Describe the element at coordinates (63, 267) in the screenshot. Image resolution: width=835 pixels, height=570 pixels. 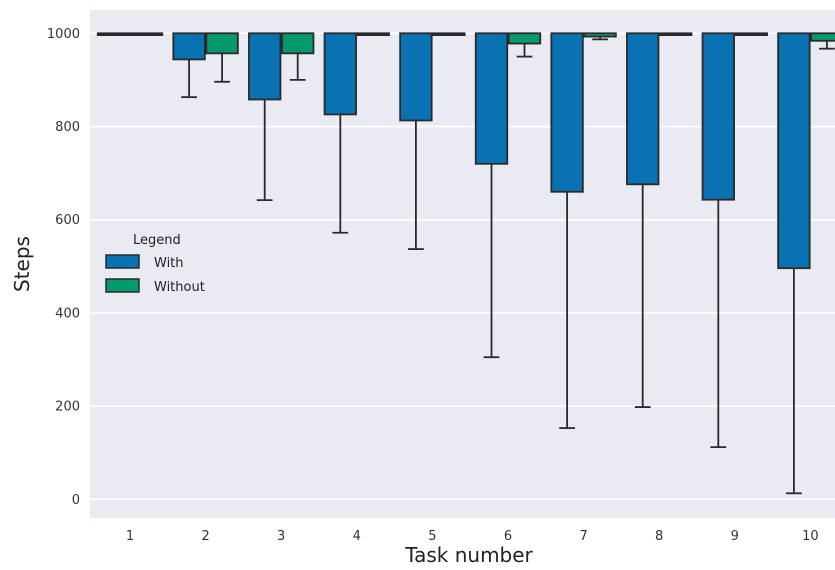
I see `y-axis-ticks: 0 200 400 600 800 1000` at that location.